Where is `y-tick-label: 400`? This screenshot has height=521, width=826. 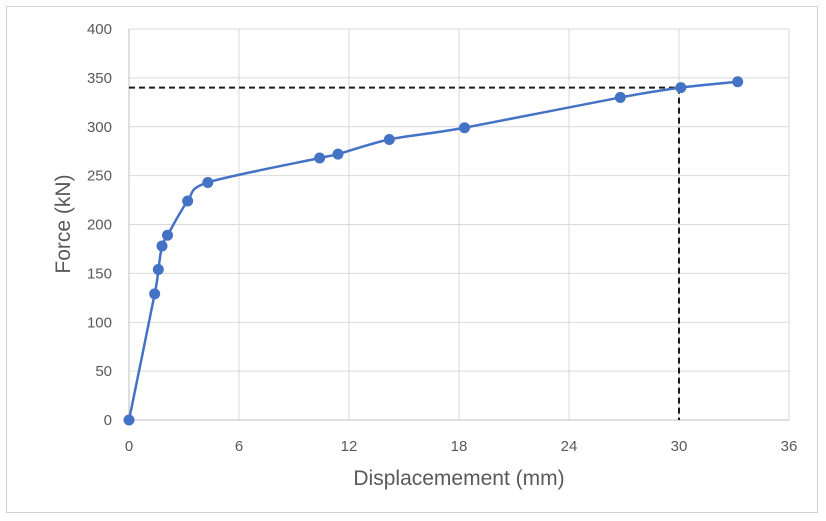
y-tick-label: 400 is located at coordinates (99, 29).